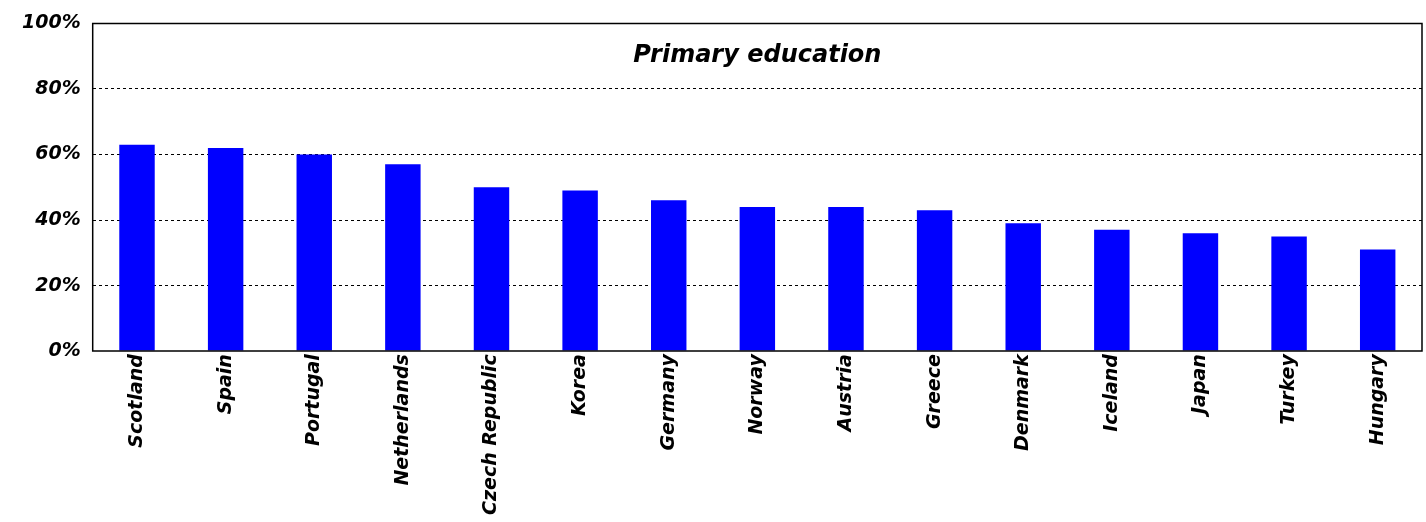 This screenshot has height=522, width=1426. Describe the element at coordinates (932, 392) in the screenshot. I see `x-tick-label: Greece` at that location.